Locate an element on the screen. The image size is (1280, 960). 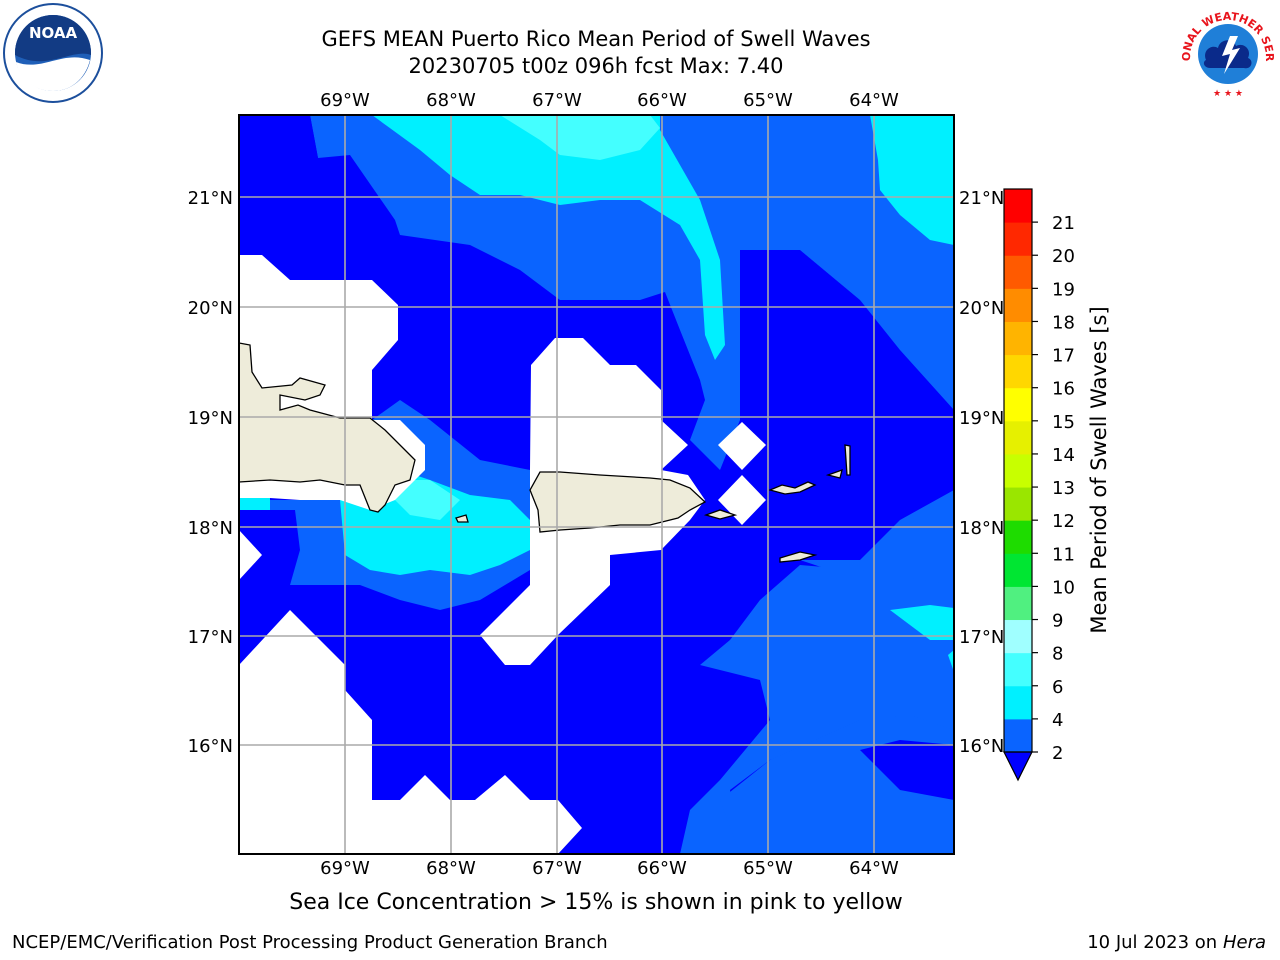
colorbar-tick-label: 17 is located at coordinates (1063, 356).